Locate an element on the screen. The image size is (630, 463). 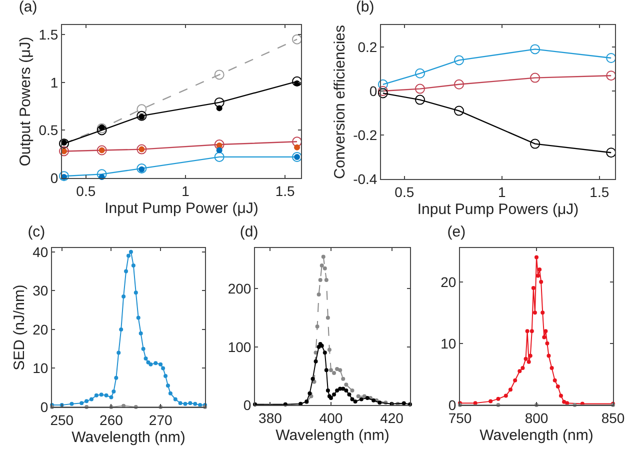
chart-title: (b) is located at coordinates (365, 8).